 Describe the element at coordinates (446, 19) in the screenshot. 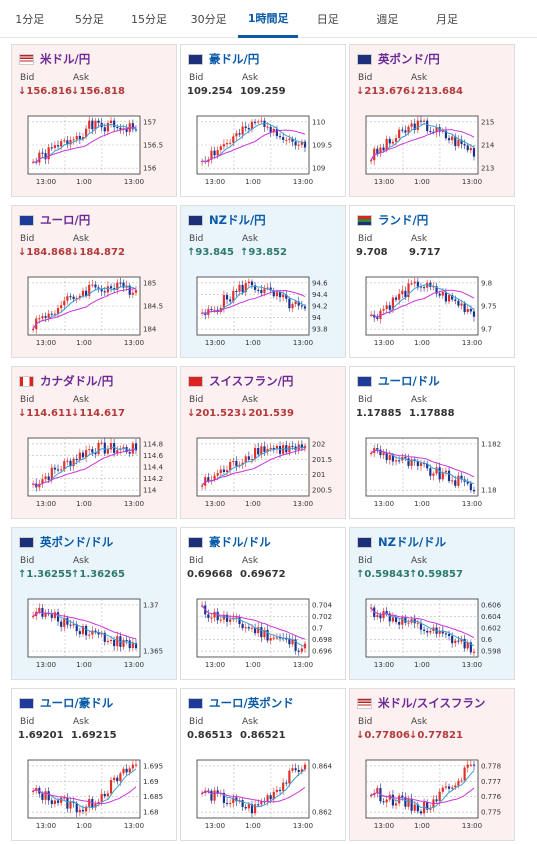

I see `tab-7: 月足` at that location.